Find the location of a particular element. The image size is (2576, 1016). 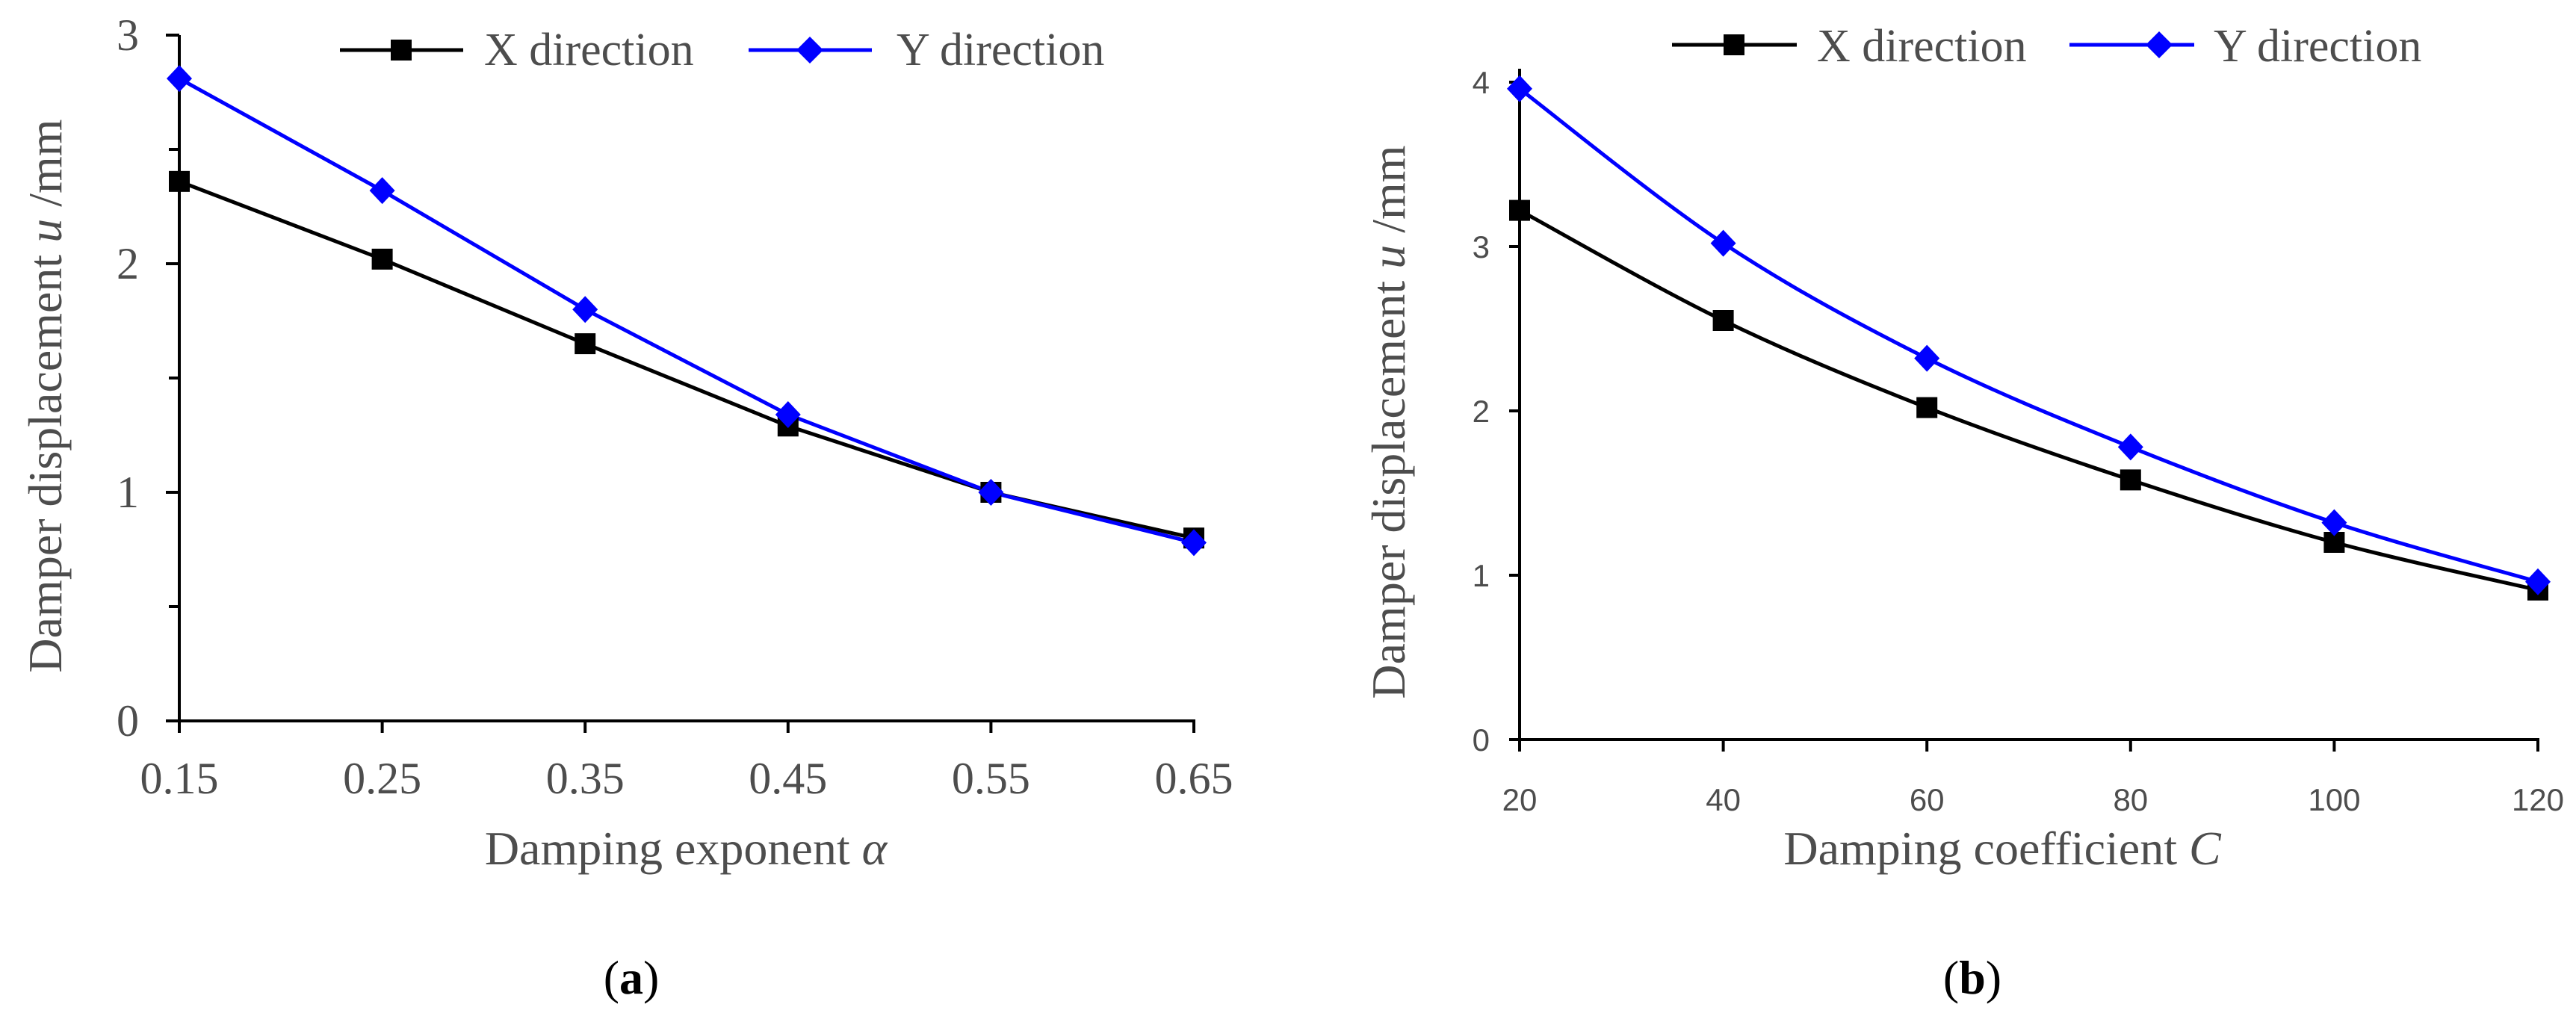

legend-label-y-b: Y direction is located at coordinates (2317, 46).